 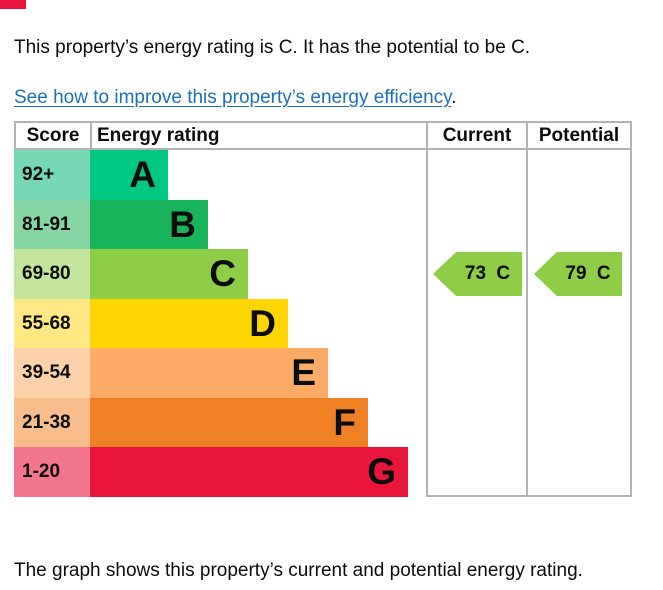 What do you see at coordinates (220, 224) in the screenshot?
I see `band-row-b: 81-91 B` at bounding box center [220, 224].